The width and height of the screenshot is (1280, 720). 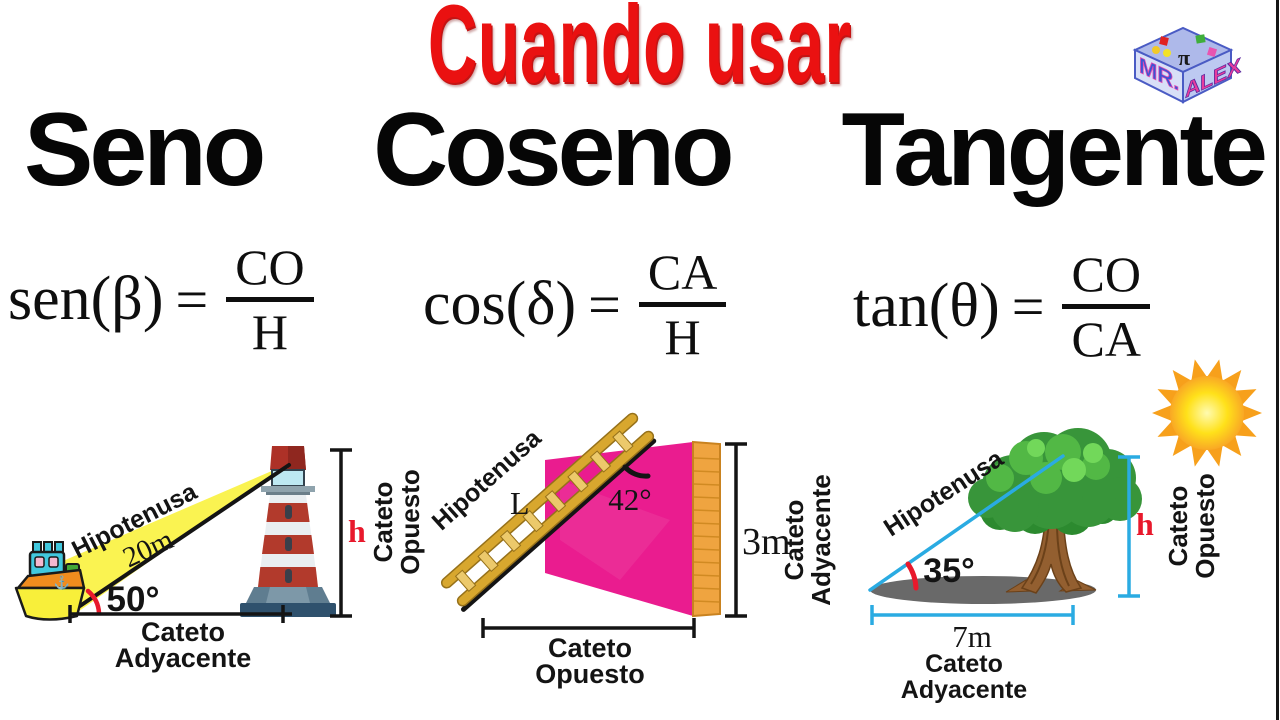 I want to click on lighthouse-gallery, so click(x=288, y=489).